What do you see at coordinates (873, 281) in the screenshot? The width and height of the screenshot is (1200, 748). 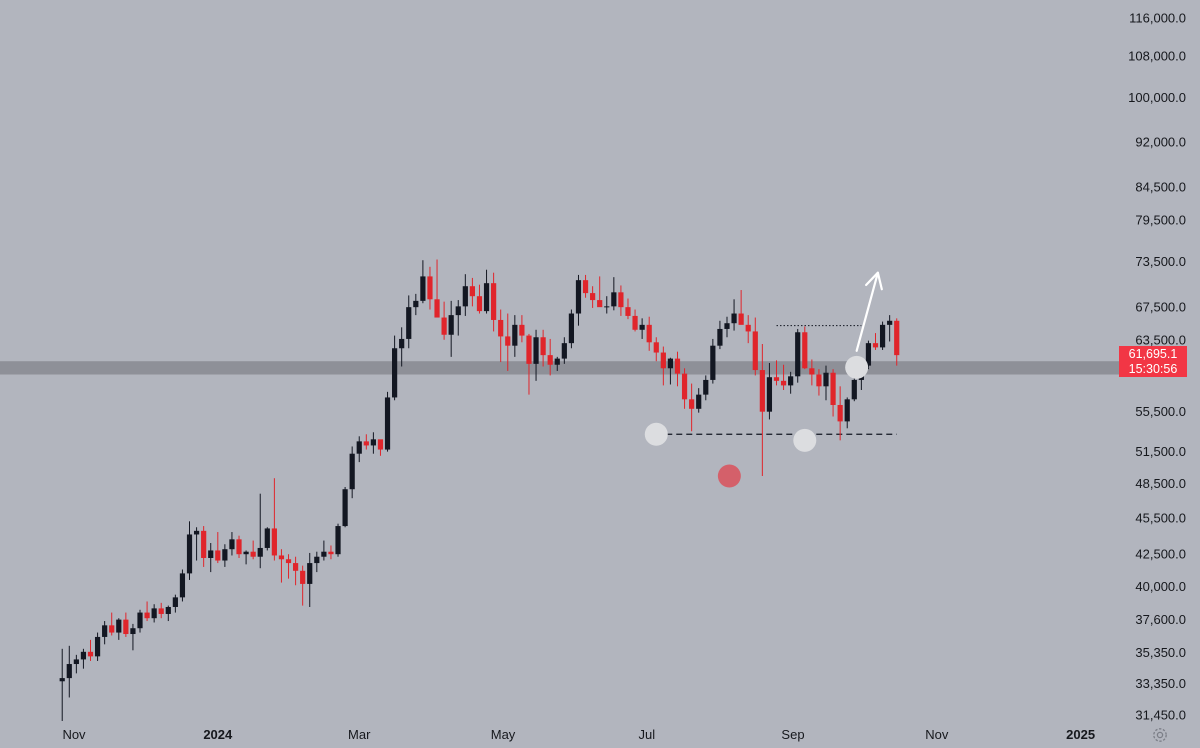 I see `arrow-head` at bounding box center [873, 281].